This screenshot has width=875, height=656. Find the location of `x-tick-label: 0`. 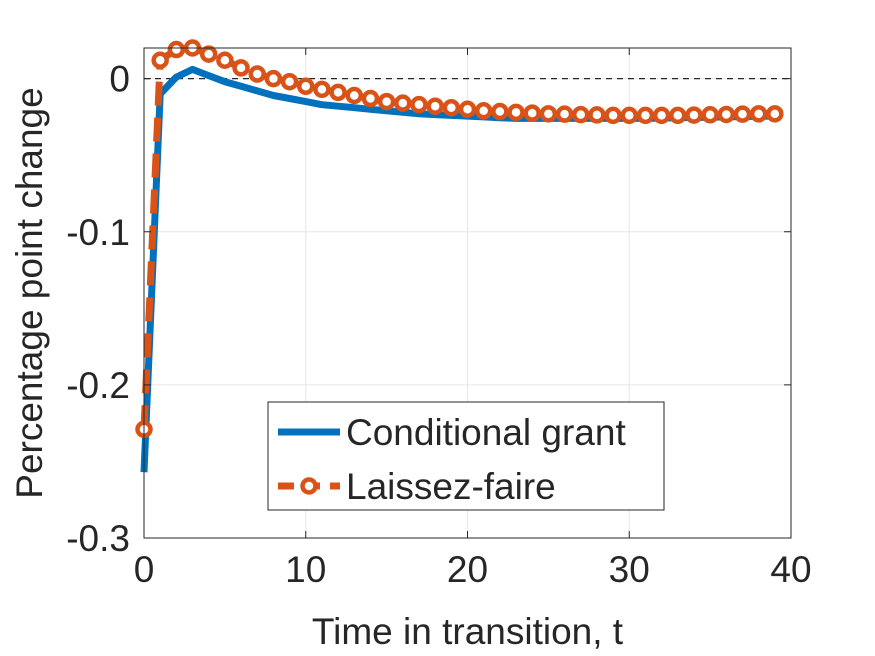

x-tick-label: 0 is located at coordinates (144, 569).